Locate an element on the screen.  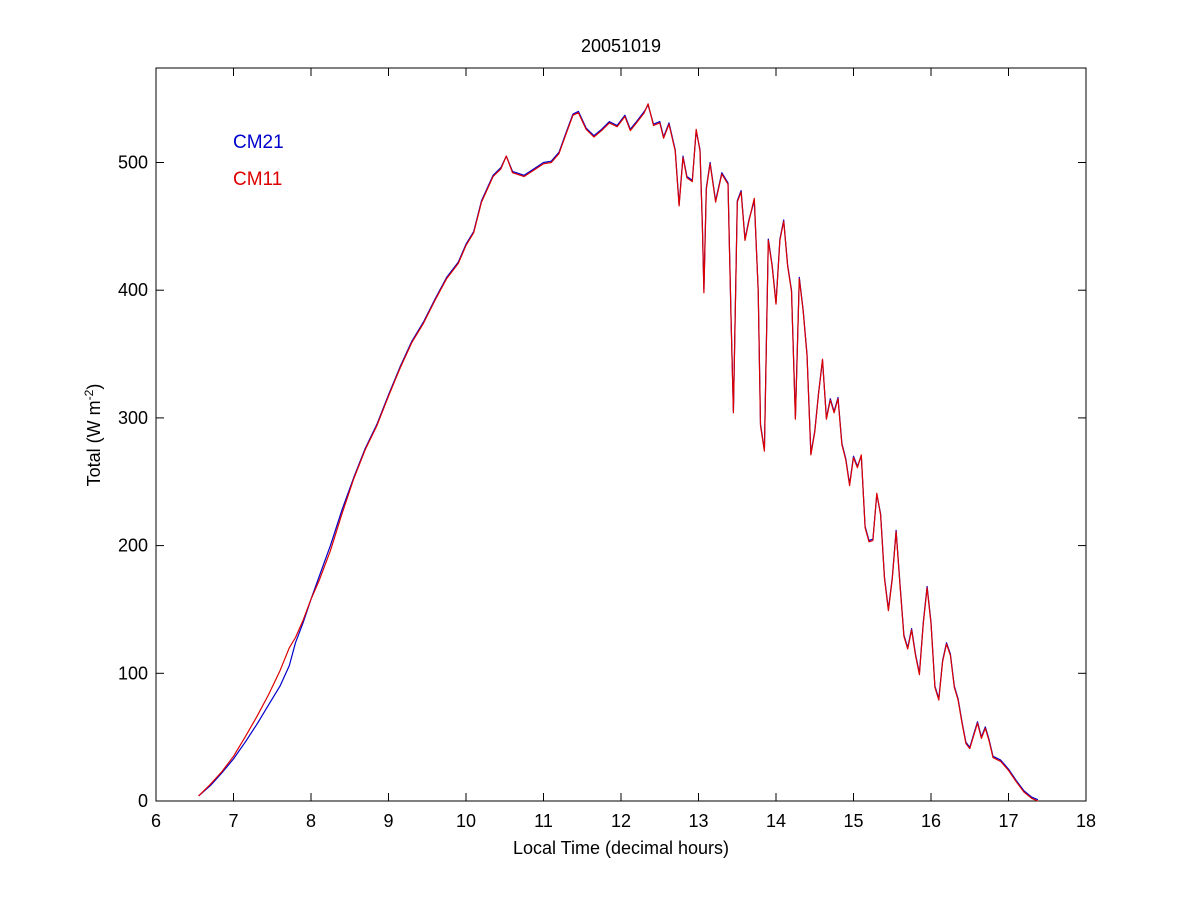
y-axis-label: Total (W m-2) is located at coordinates (93, 435).